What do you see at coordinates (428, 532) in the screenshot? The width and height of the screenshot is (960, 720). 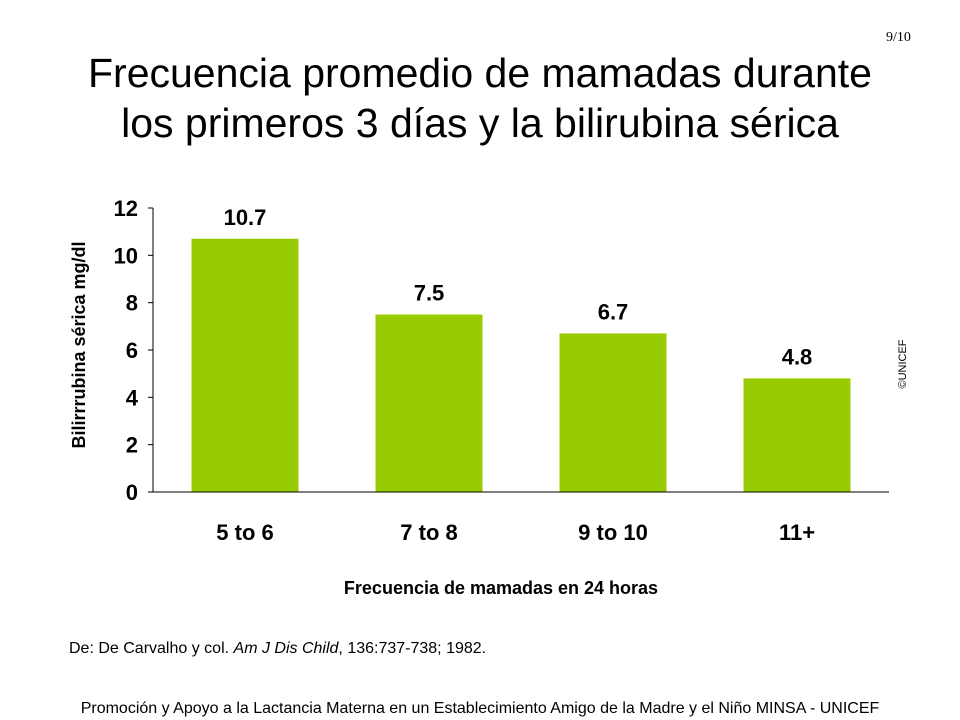 I see `x-tick-label-2: 7 to 8` at bounding box center [428, 532].